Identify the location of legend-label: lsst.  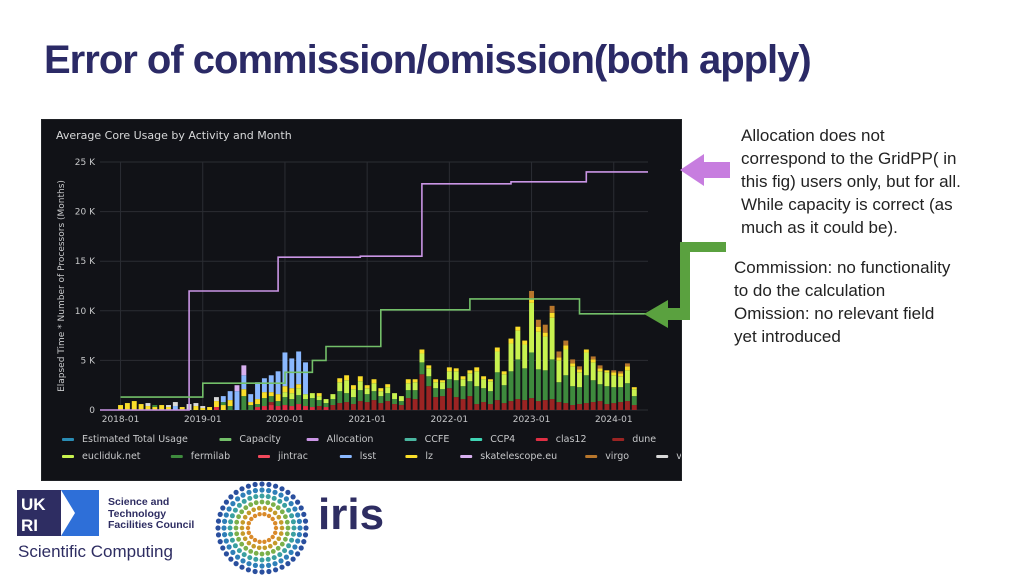
(368, 456).